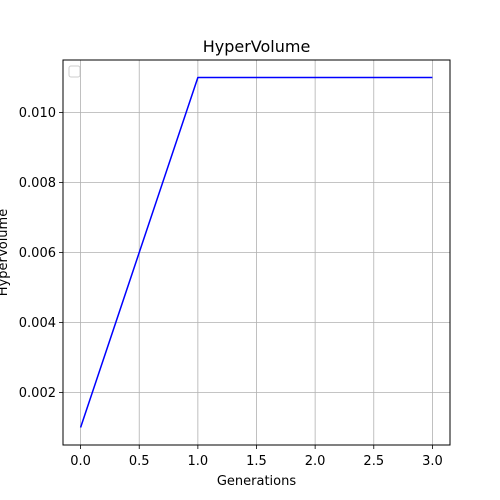 The image size is (500, 500). I want to click on x-tick-label: 3.0, so click(432, 461).